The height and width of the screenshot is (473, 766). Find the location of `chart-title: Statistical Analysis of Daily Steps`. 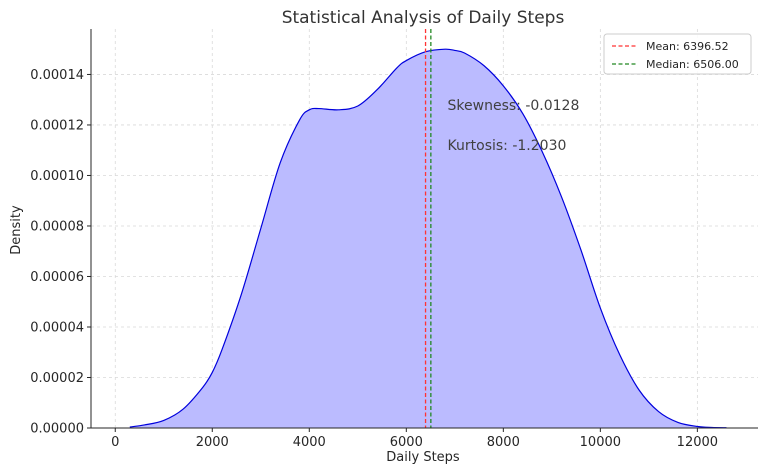

chart-title: Statistical Analysis of Daily Steps is located at coordinates (423, 18).